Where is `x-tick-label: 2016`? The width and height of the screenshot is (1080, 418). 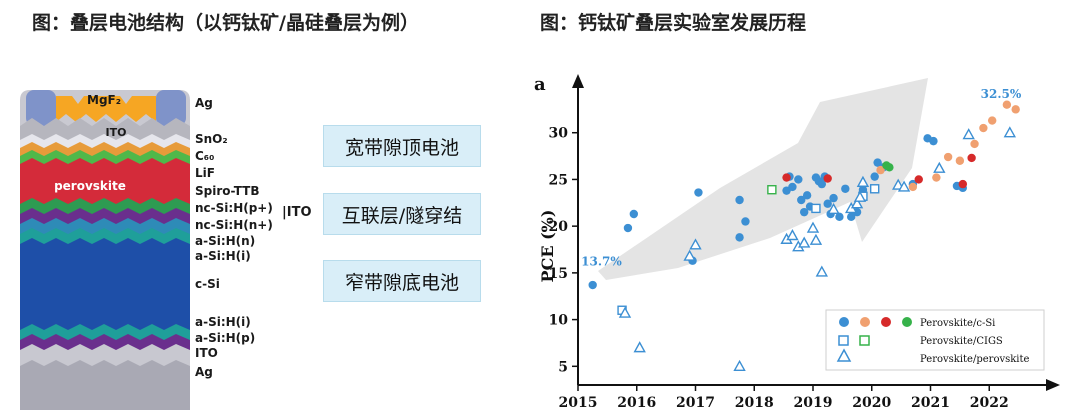
x-tick-label: 2016 is located at coordinates (636, 403).